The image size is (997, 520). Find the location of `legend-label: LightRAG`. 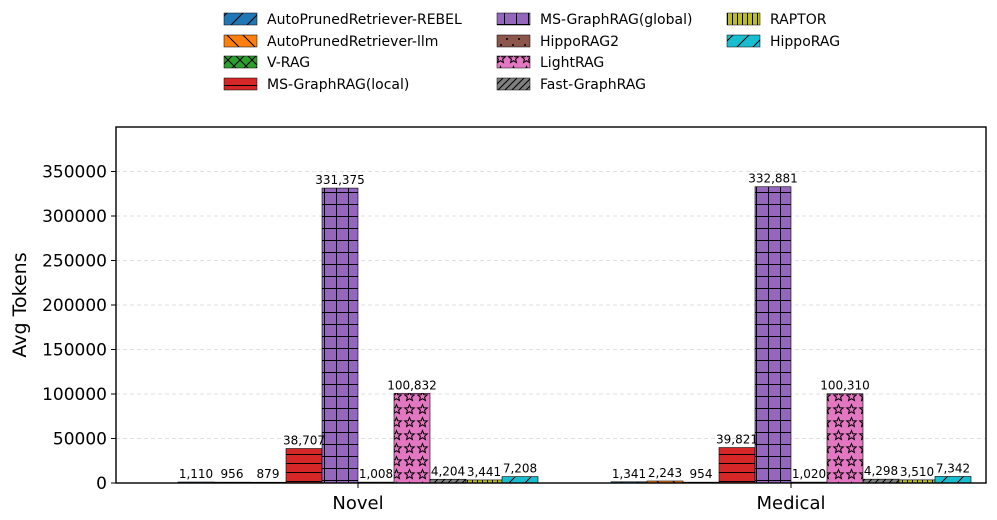

legend-label: LightRAG is located at coordinates (572, 63).